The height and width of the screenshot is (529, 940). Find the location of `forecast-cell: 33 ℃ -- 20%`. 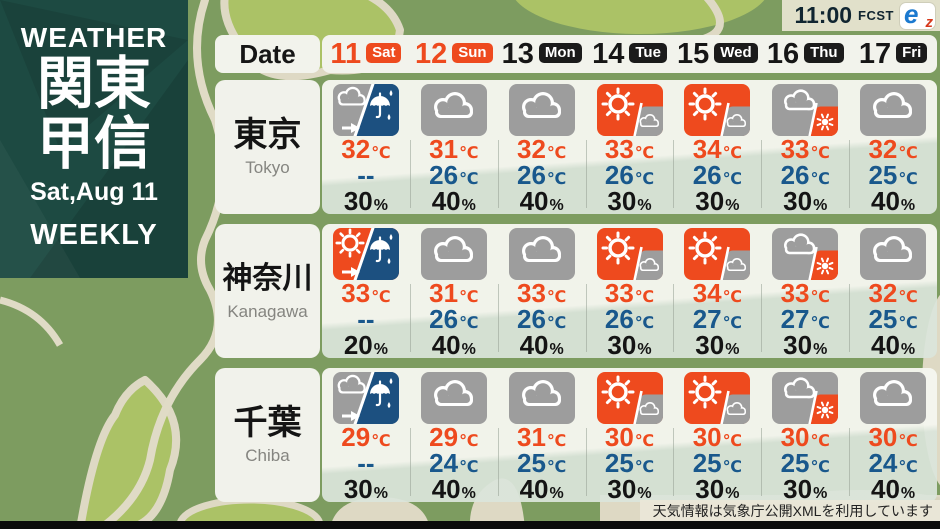

forecast-cell: 33 ℃ -- 20% is located at coordinates (366, 291).